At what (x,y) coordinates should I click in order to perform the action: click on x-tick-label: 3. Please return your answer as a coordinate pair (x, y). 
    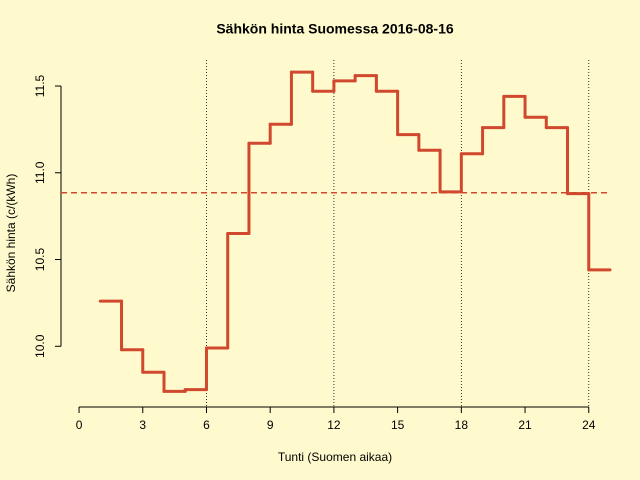
    Looking at the image, I should click on (142, 425).